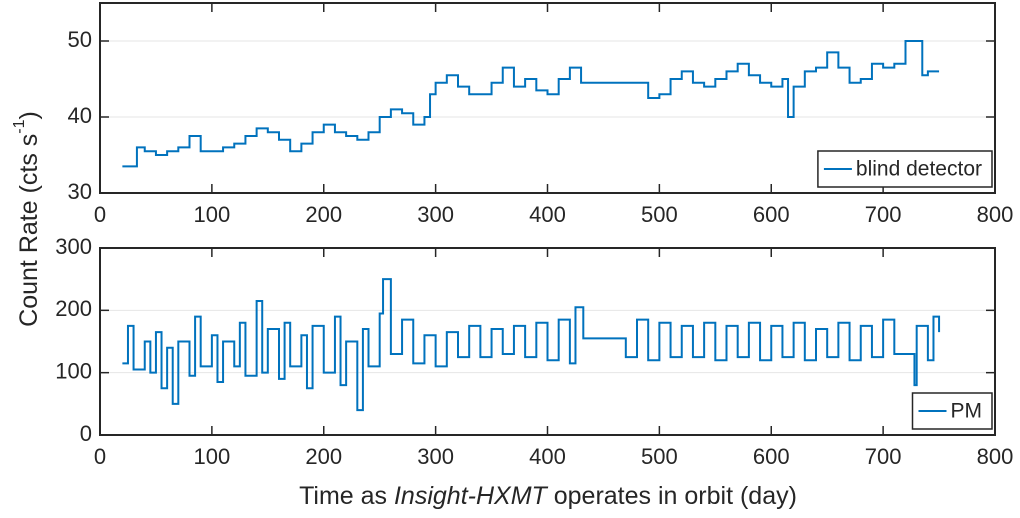 This screenshot has height=518, width=1020. What do you see at coordinates (73, 246) in the screenshot?
I see `y-tick-label: 300` at bounding box center [73, 246].